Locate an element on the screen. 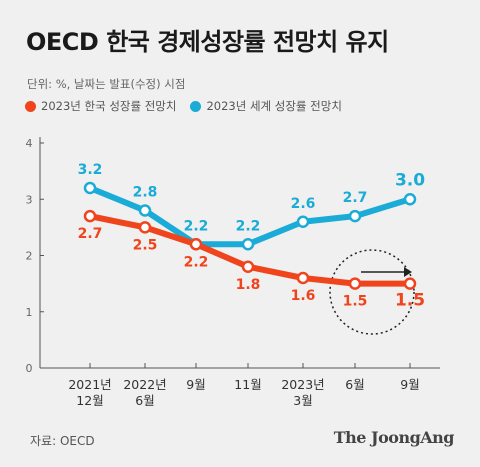  source-note: 자료: OECD is located at coordinates (62, 441).